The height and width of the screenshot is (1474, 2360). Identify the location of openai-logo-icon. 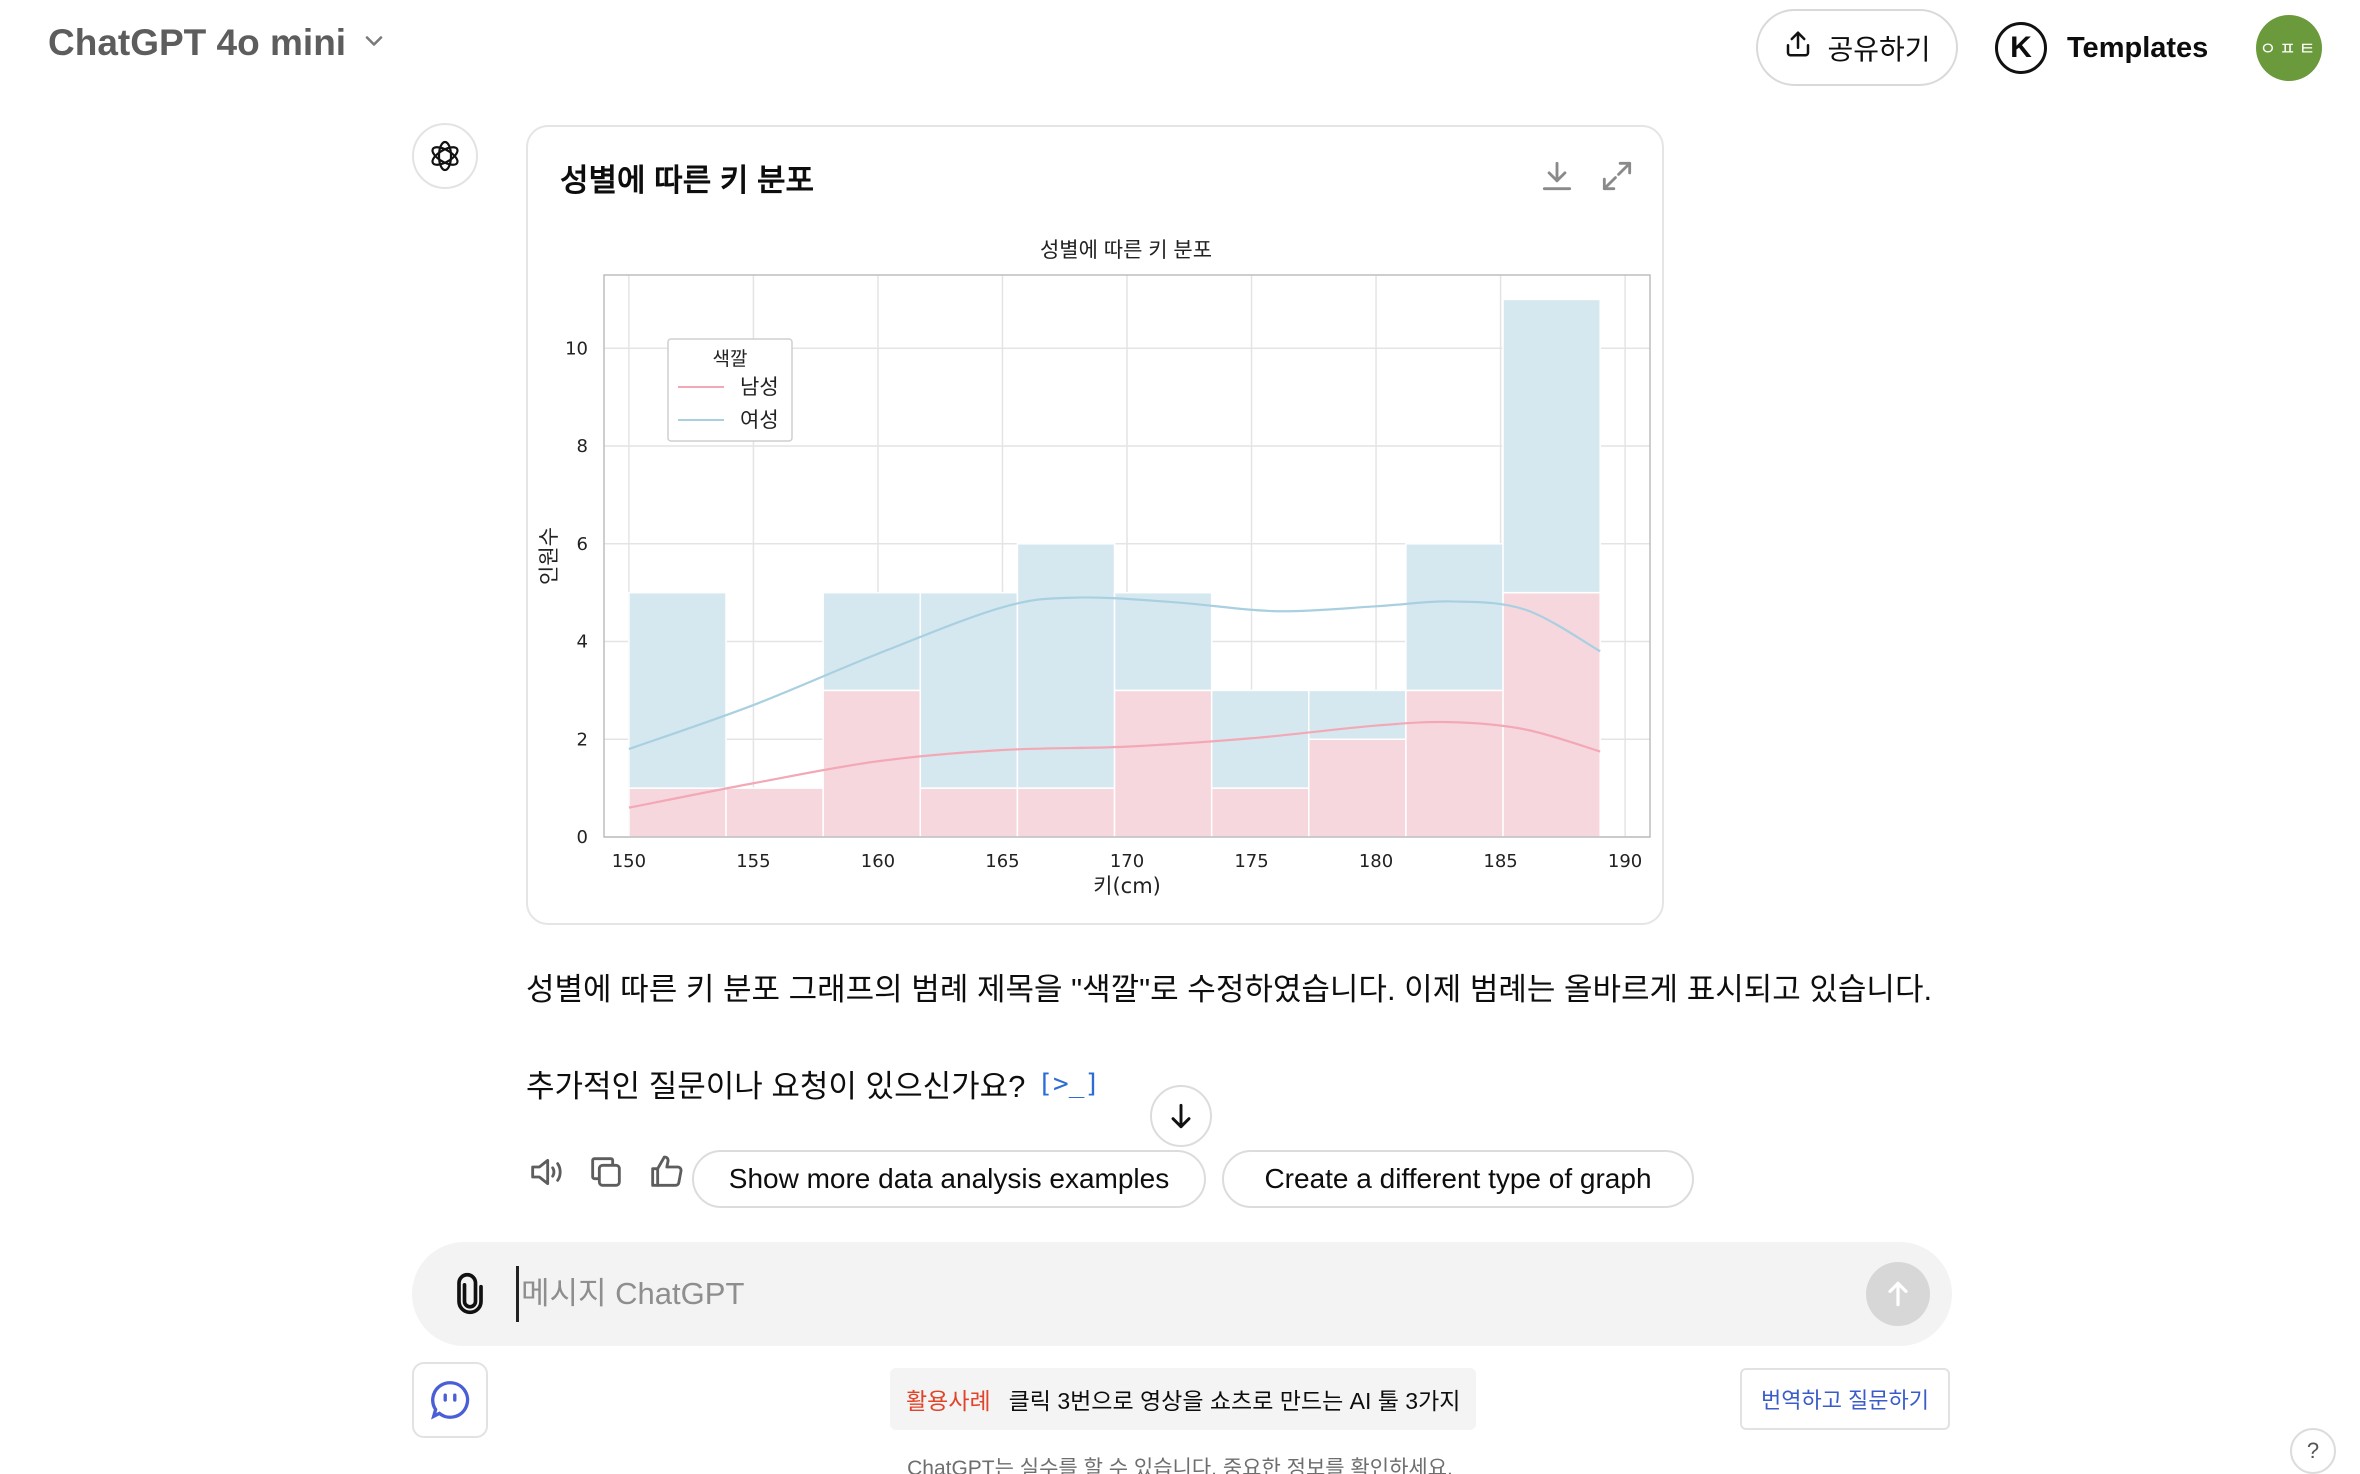
(445, 156).